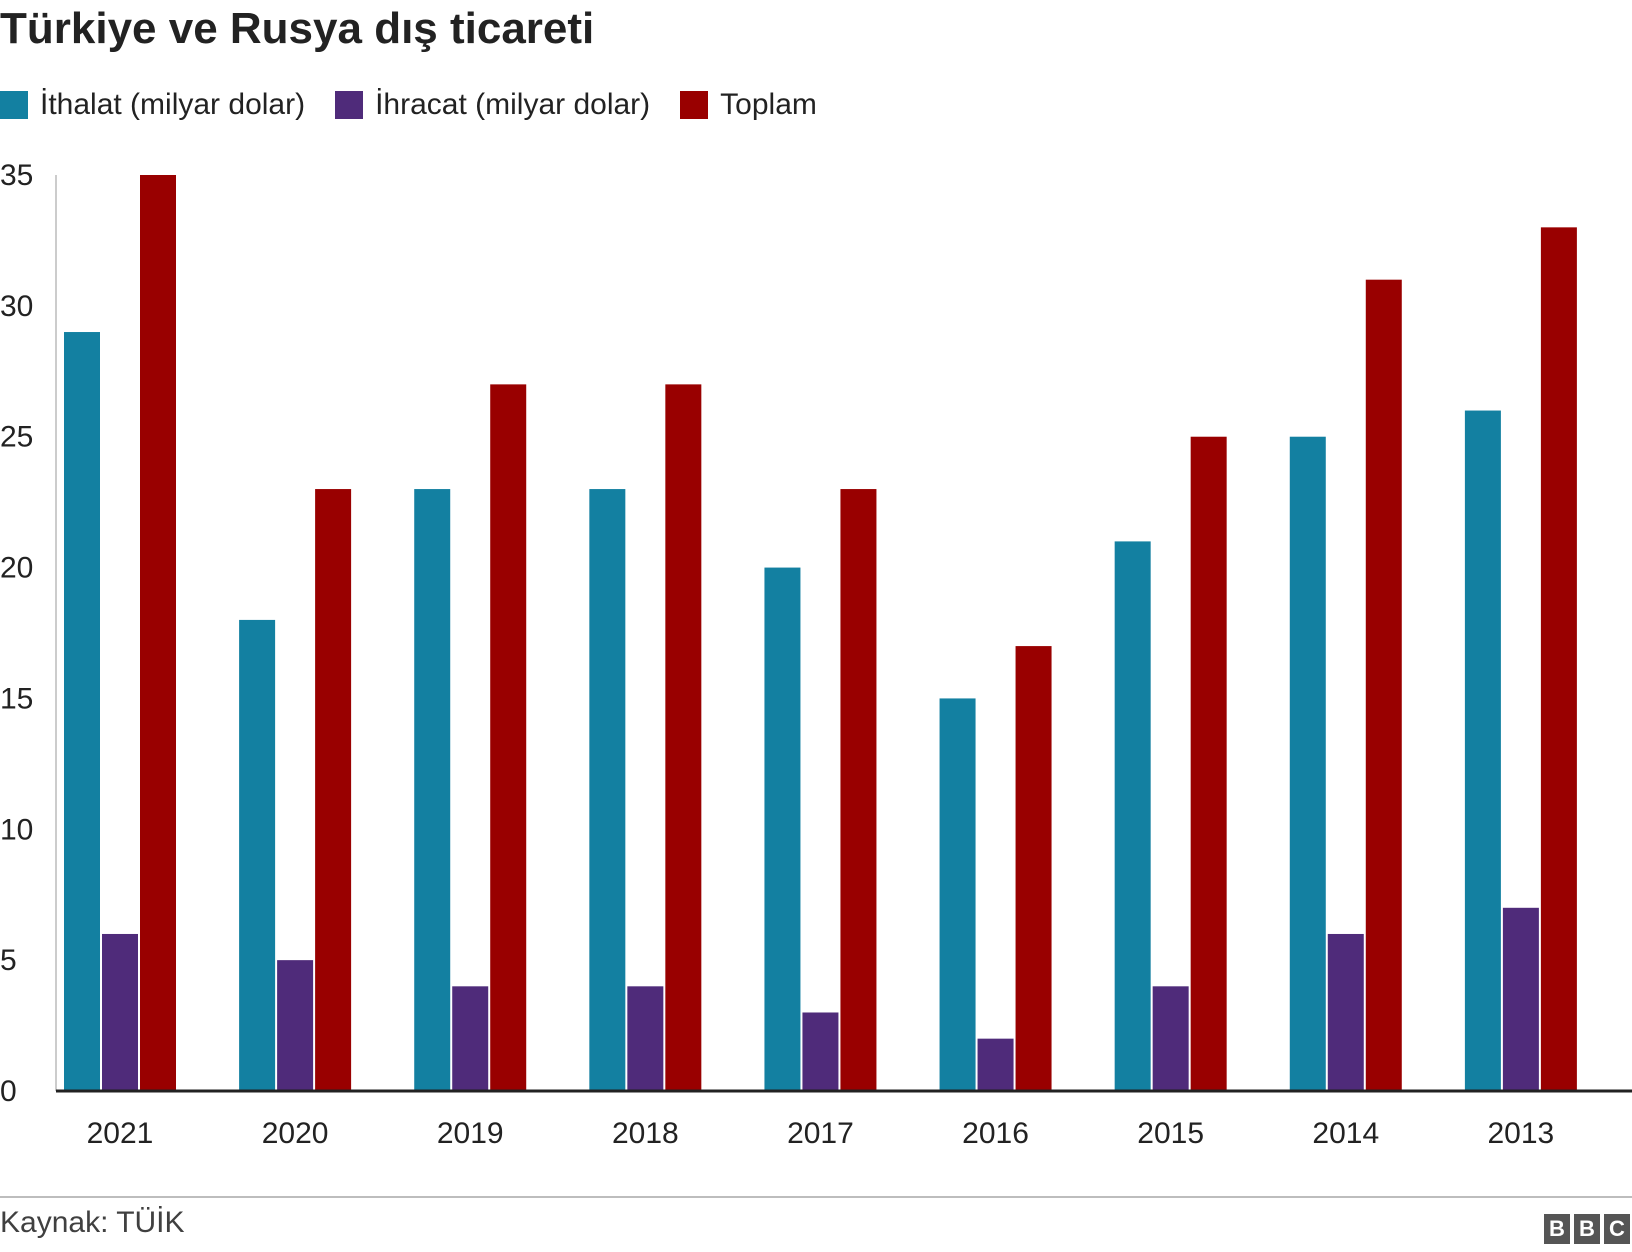 The image size is (1632, 1252). I want to click on legend-item-total: Toplam, so click(748, 105).